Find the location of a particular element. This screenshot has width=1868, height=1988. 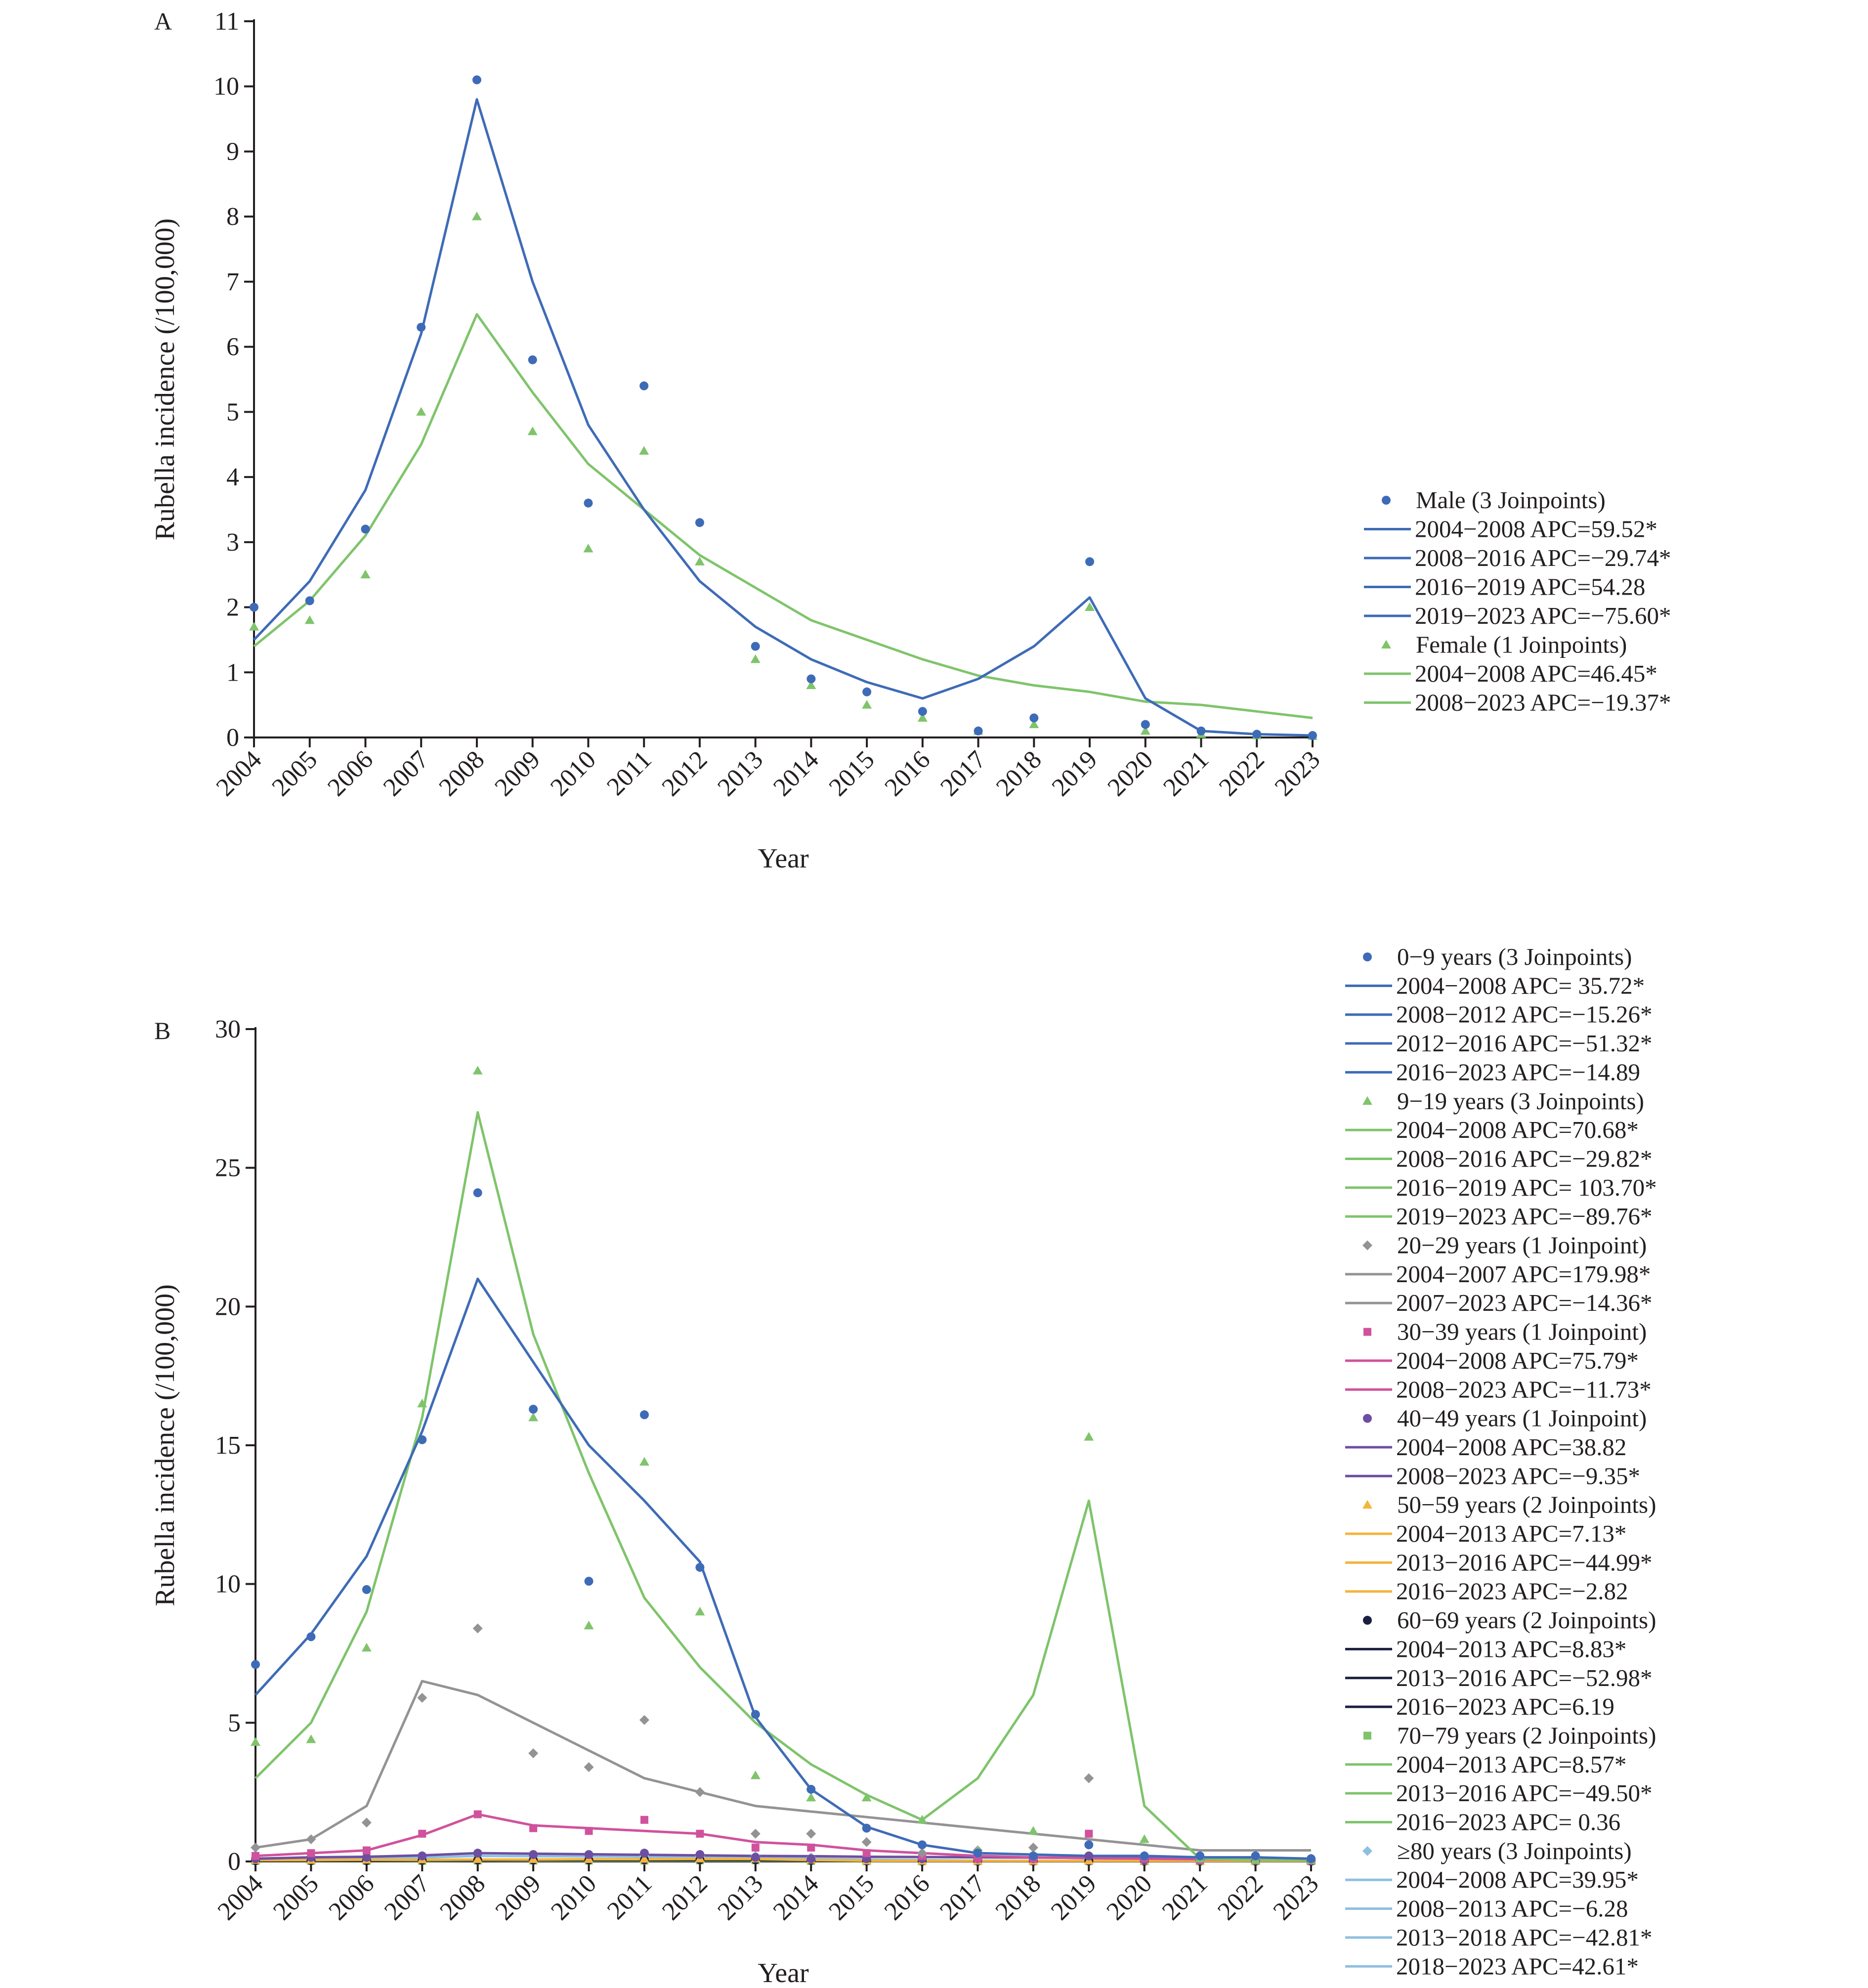

legend-entry: 2016−2019 APC= 103.70* is located at coordinates (1526, 1187).